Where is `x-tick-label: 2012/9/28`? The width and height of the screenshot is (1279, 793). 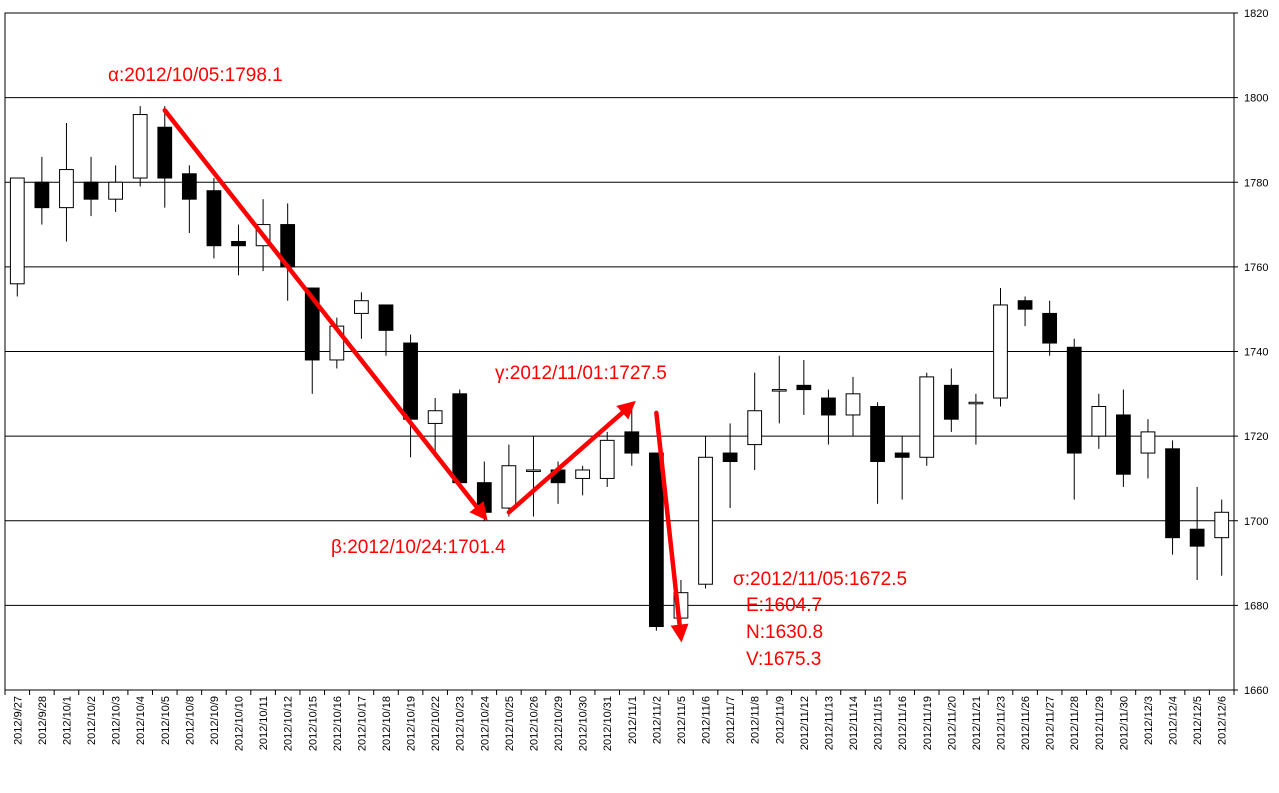 x-tick-label: 2012/9/28 is located at coordinates (43, 720).